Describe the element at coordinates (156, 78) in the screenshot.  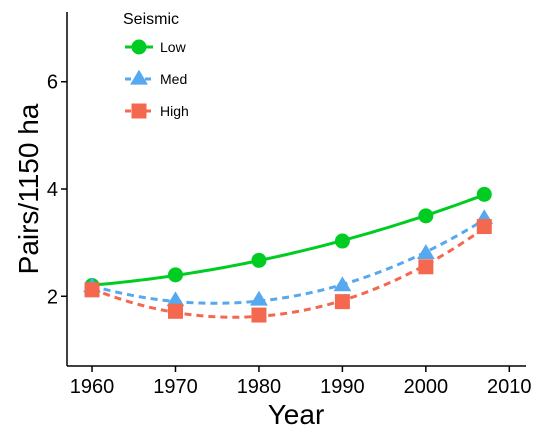
I see `legend-item-med: Med` at that location.